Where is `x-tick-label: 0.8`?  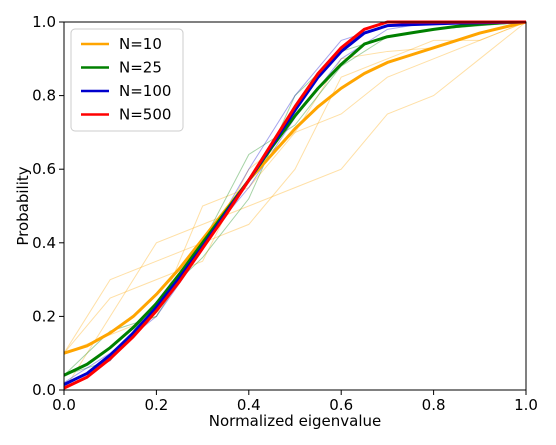 x-tick-label: 0.8 is located at coordinates (434, 405).